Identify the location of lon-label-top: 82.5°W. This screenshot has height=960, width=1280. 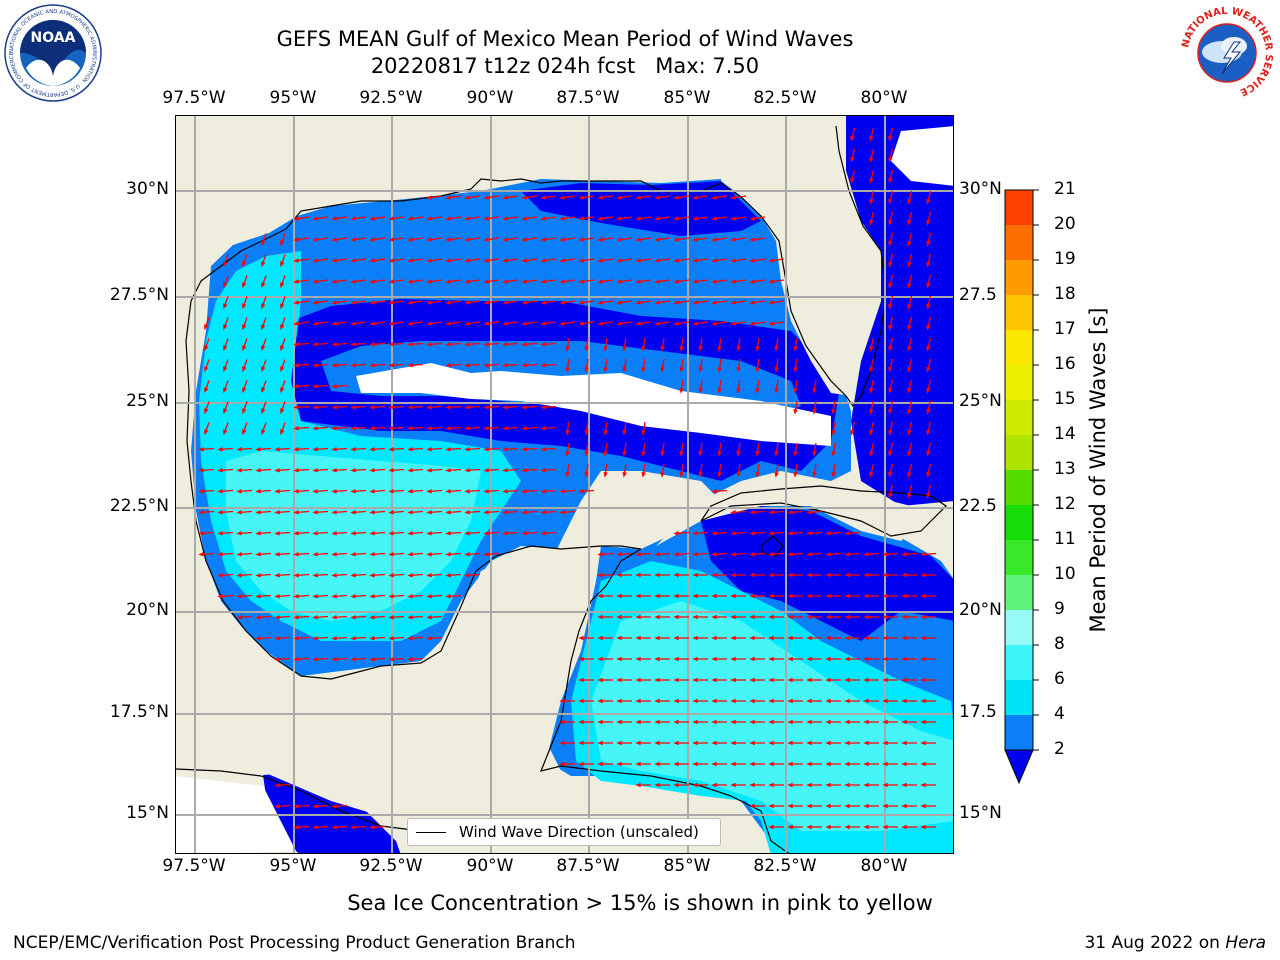
(785, 98).